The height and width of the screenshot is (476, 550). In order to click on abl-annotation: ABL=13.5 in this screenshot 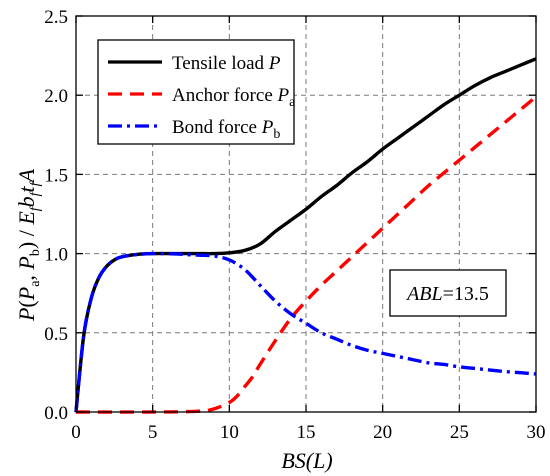, I will do `click(448, 293)`.